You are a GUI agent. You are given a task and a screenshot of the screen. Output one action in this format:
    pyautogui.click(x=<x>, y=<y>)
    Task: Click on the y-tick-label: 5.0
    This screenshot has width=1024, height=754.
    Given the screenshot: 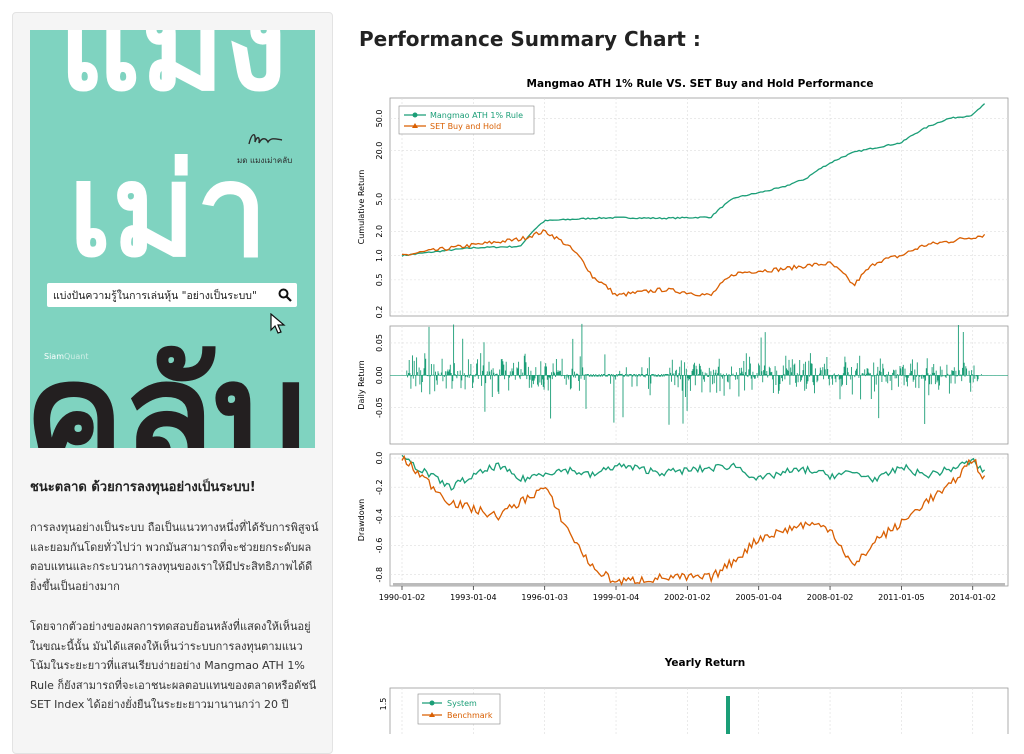 What is the action you would take?
    pyautogui.click(x=379, y=199)
    